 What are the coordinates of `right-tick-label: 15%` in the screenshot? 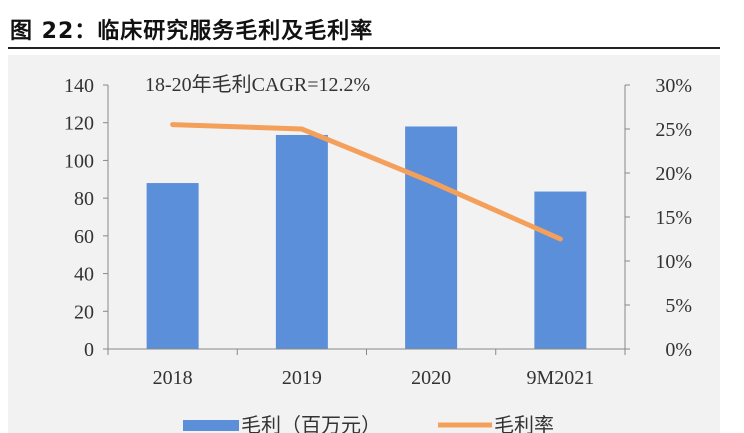 It's located at (673, 218).